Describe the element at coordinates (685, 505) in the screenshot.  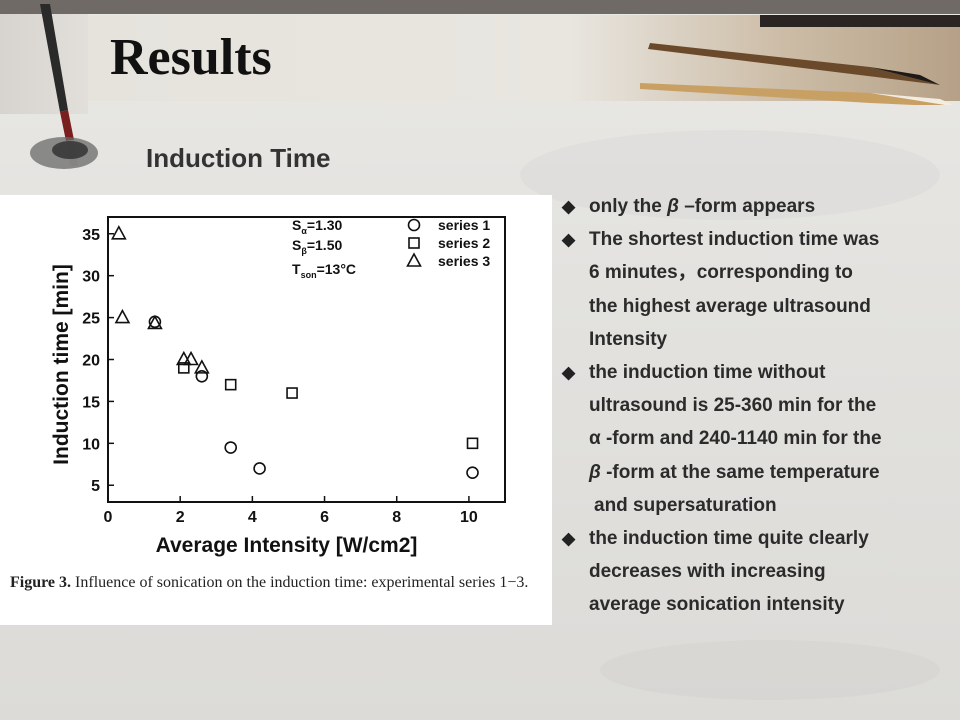
I see `bullet-text: and supersaturation` at that location.